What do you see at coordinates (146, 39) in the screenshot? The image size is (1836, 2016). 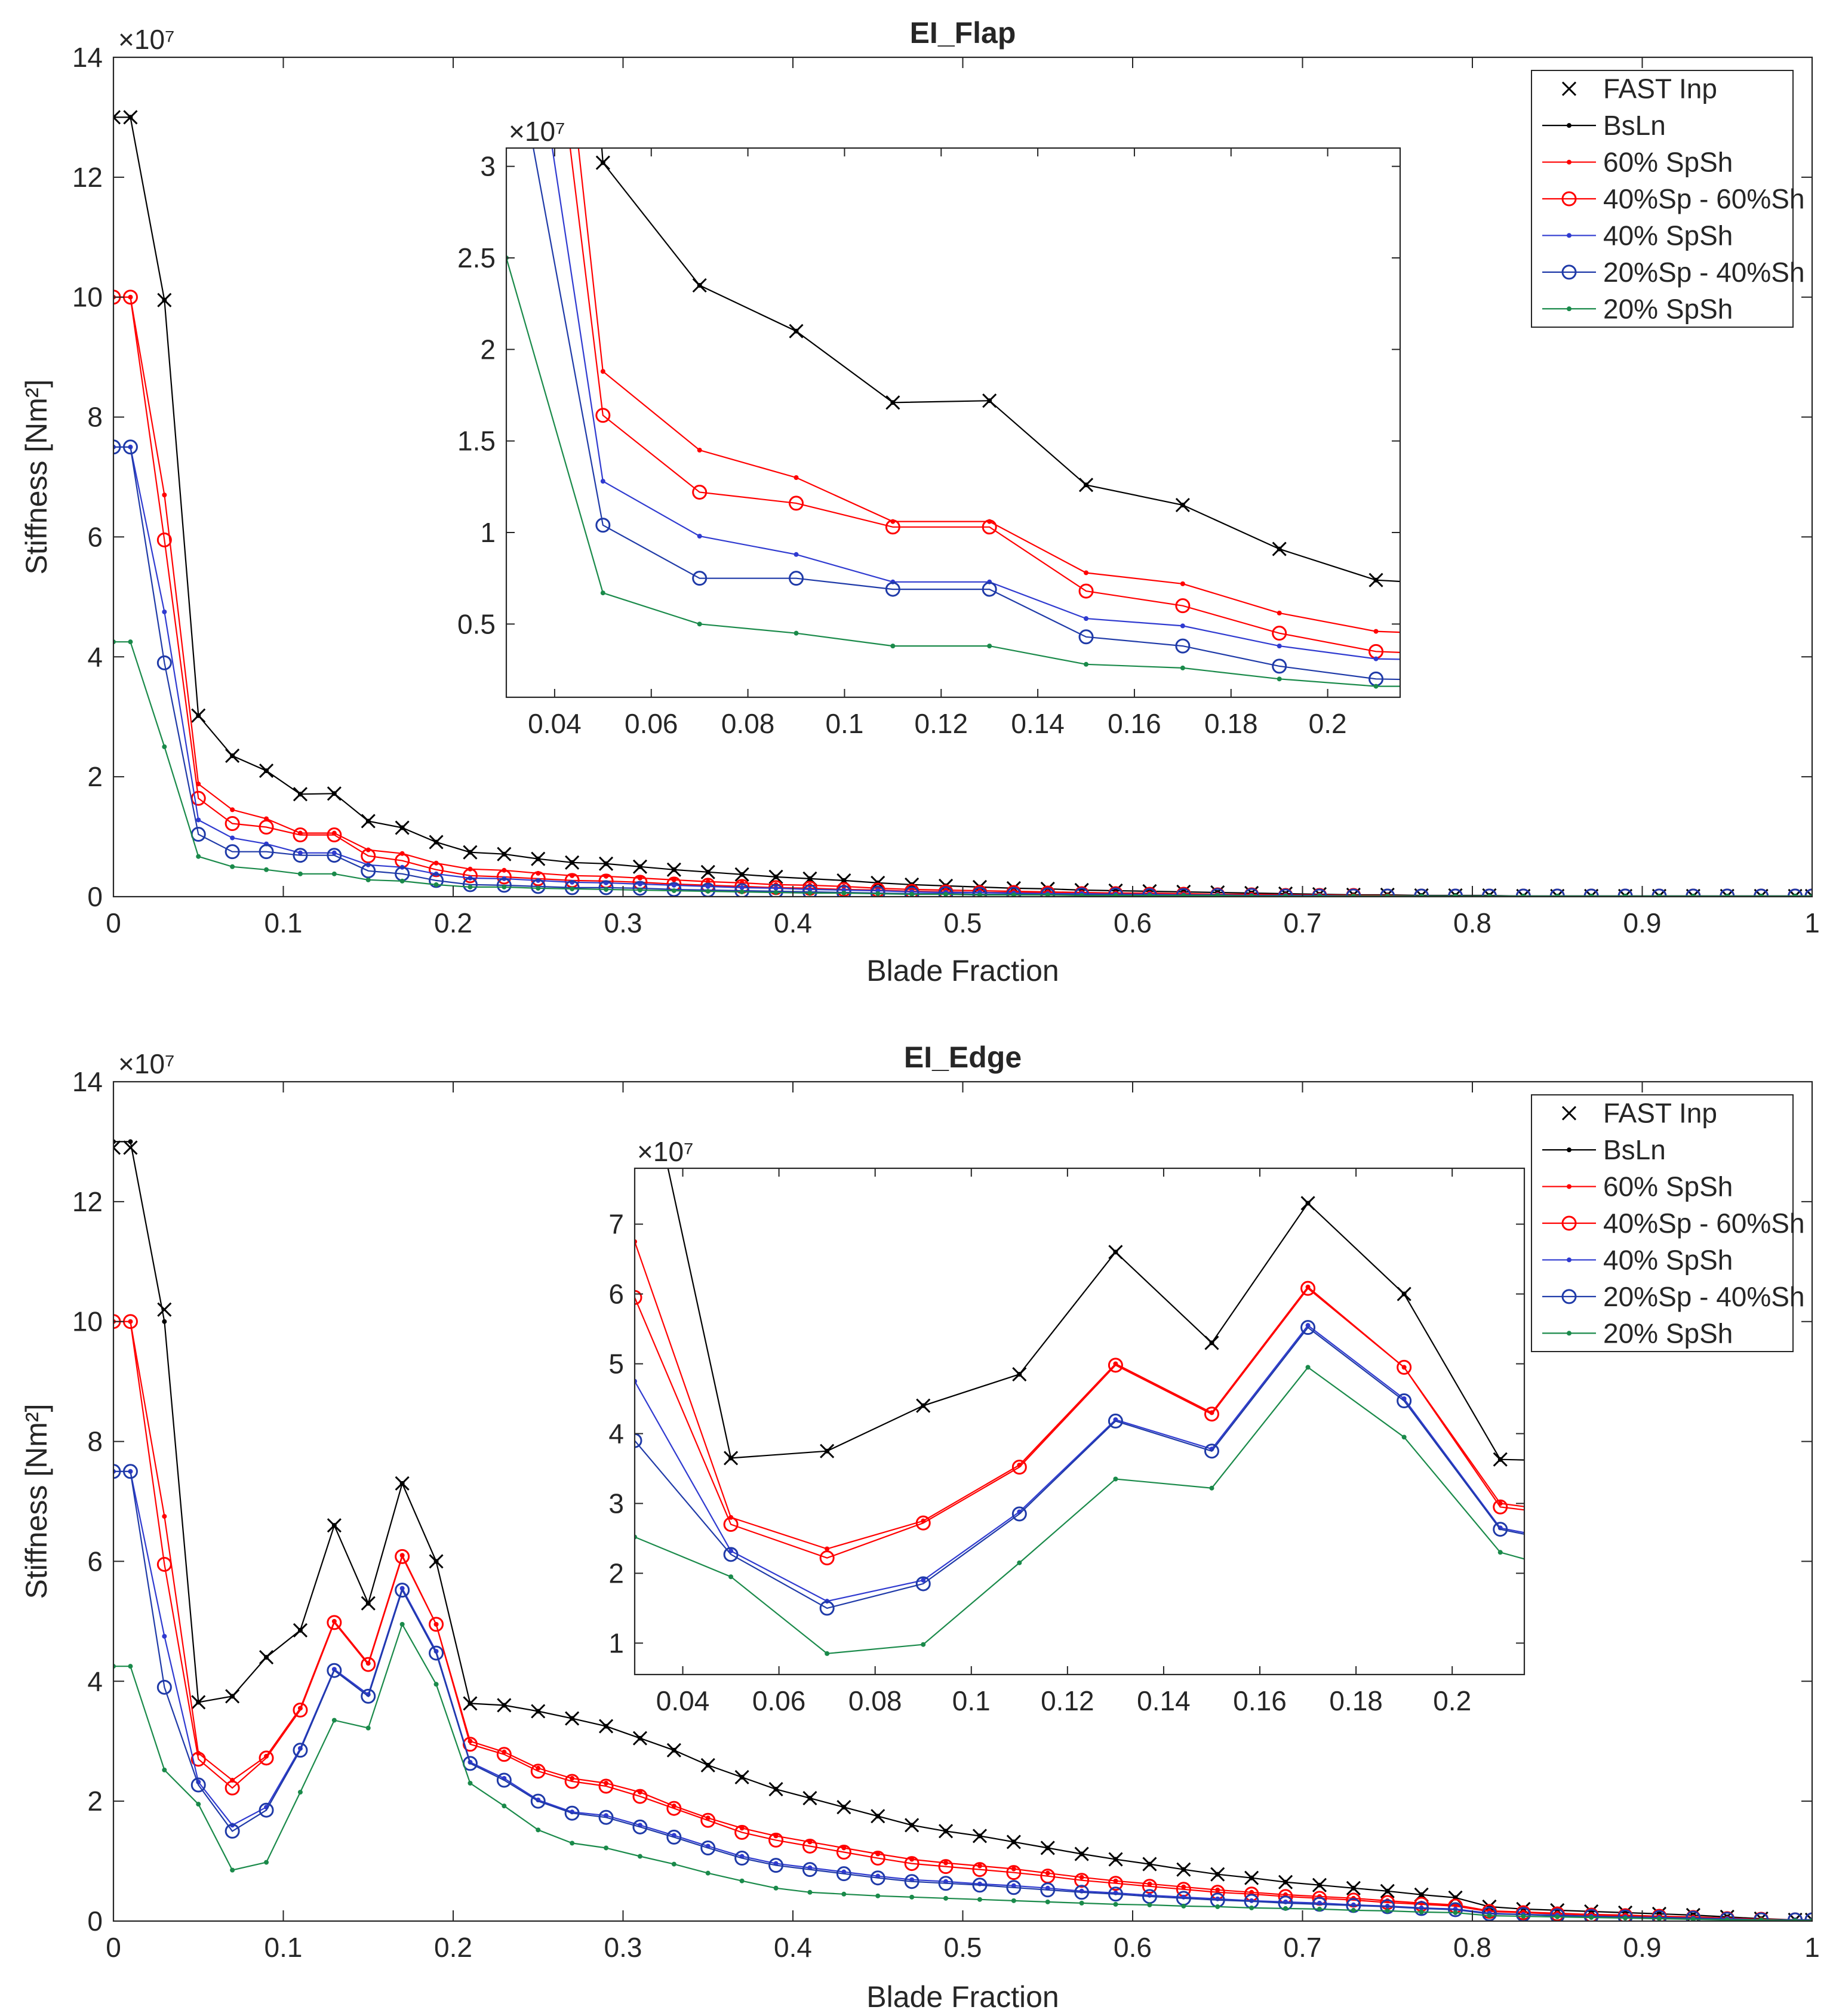 I see `y-axis-multiplier: ×10⁷` at bounding box center [146, 39].